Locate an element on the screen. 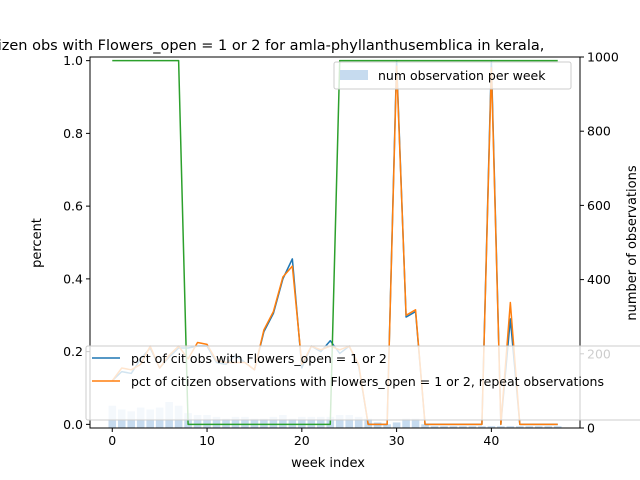  y2-tick-label: 1000 is located at coordinates (603, 57).